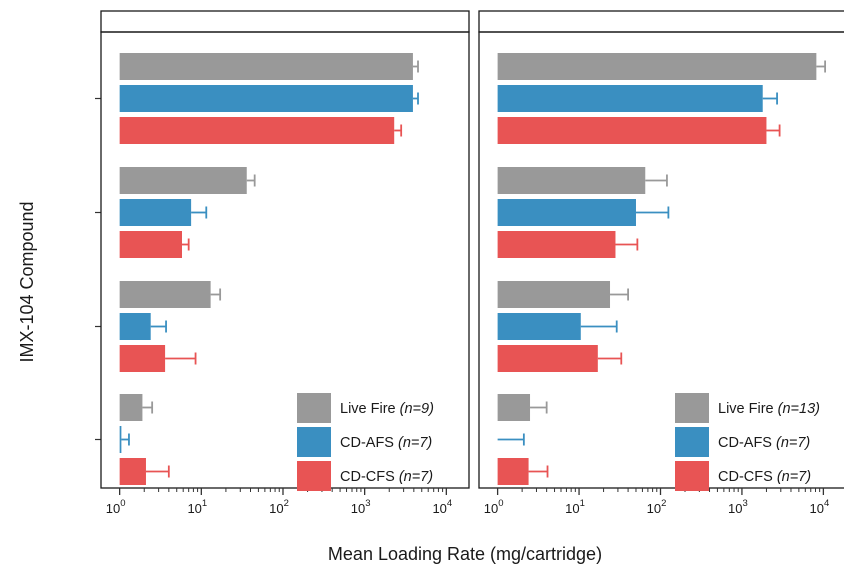 The width and height of the screenshot is (844, 568). I want to click on legend-label-live-fire: Live Fire (n=9), so click(387, 409).